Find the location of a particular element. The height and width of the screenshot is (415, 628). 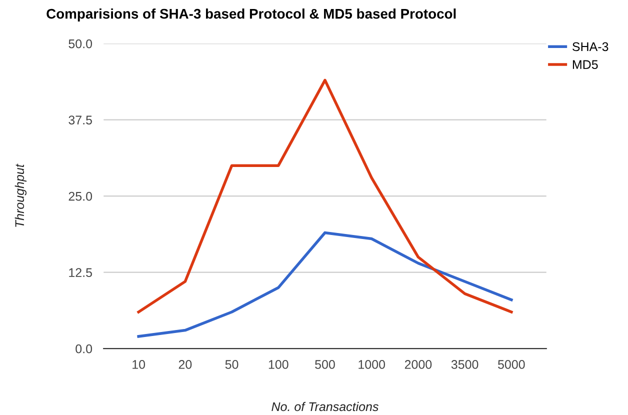

x-tick-label: 1000 is located at coordinates (372, 364).